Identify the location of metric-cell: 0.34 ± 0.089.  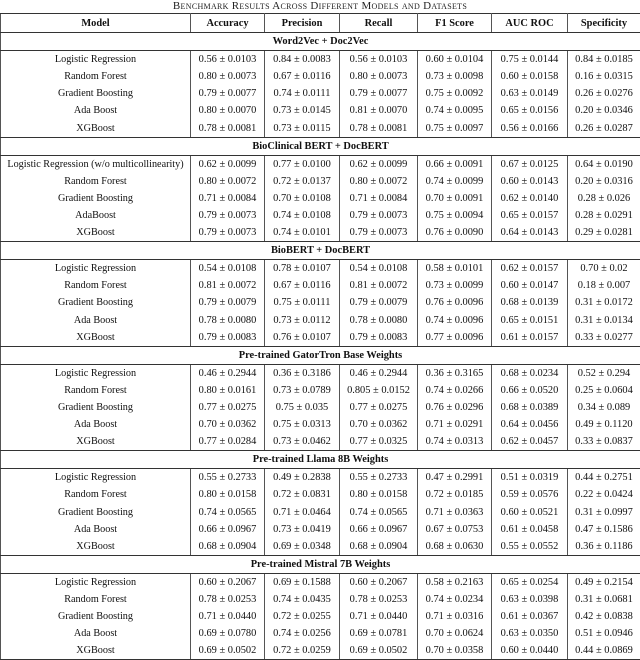
(604, 407).